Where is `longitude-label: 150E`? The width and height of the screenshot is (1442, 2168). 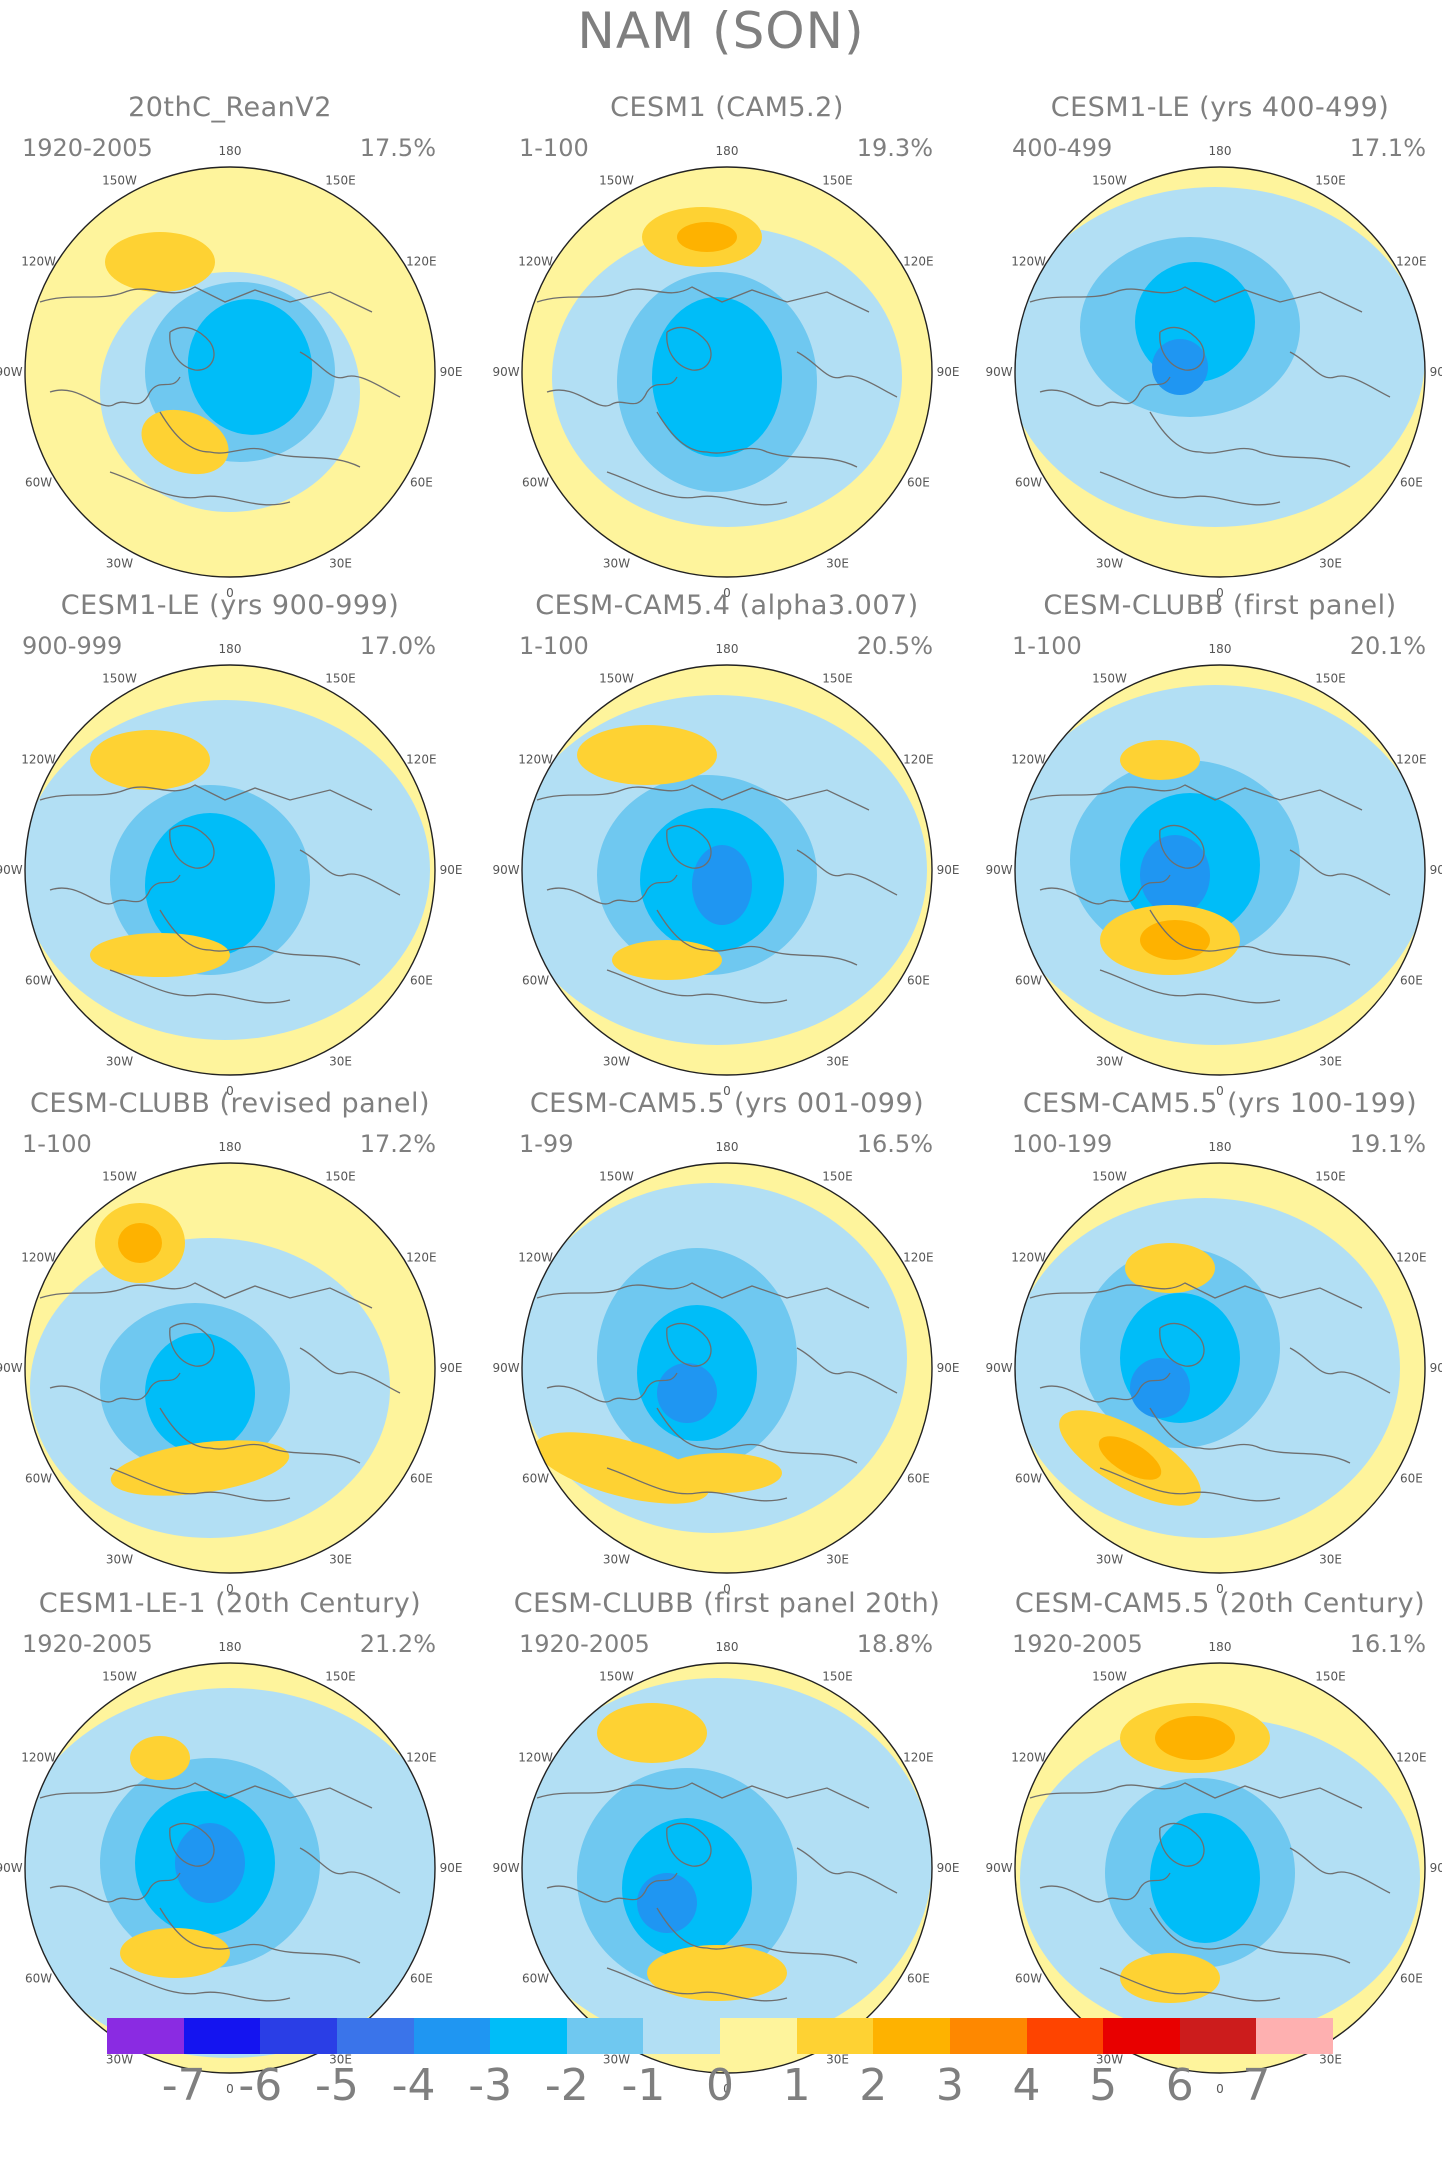 longitude-label: 150E is located at coordinates (837, 679).